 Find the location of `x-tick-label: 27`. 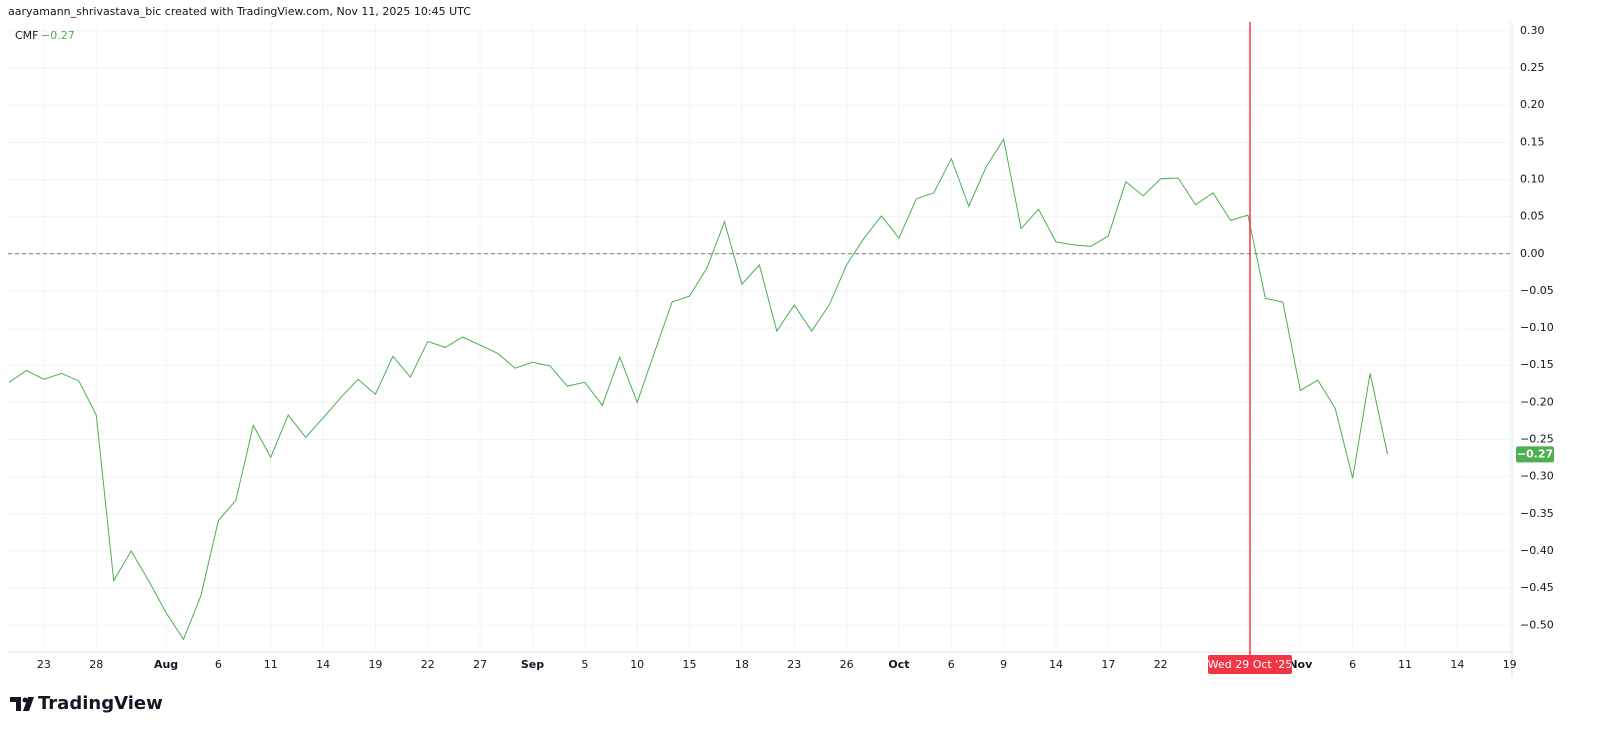

x-tick-label: 27 is located at coordinates (480, 664).